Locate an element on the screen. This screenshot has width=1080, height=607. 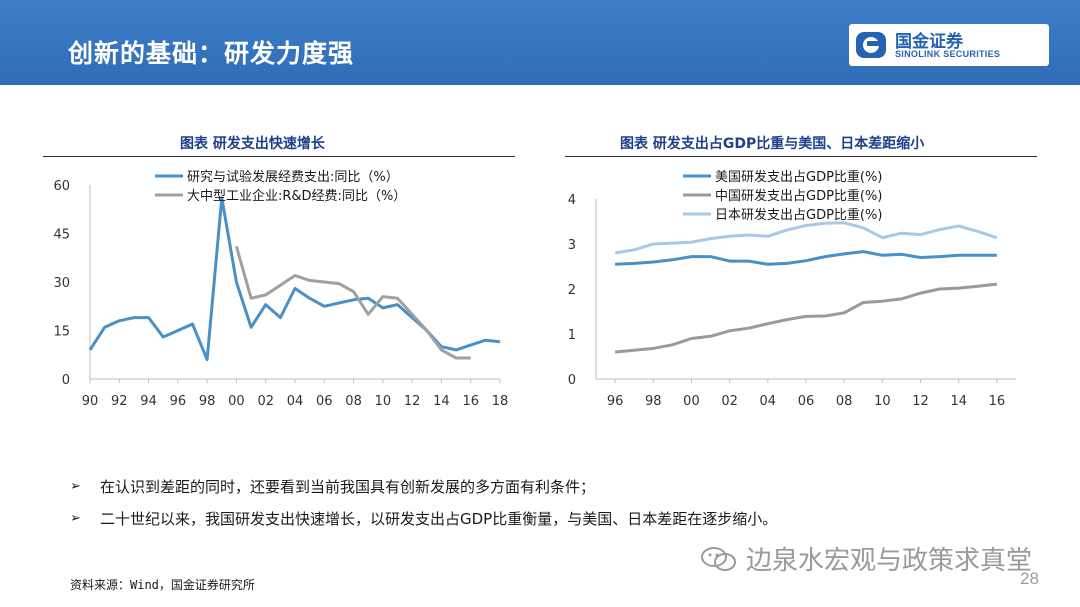
chart2-title-rule is located at coordinates (801, 156).